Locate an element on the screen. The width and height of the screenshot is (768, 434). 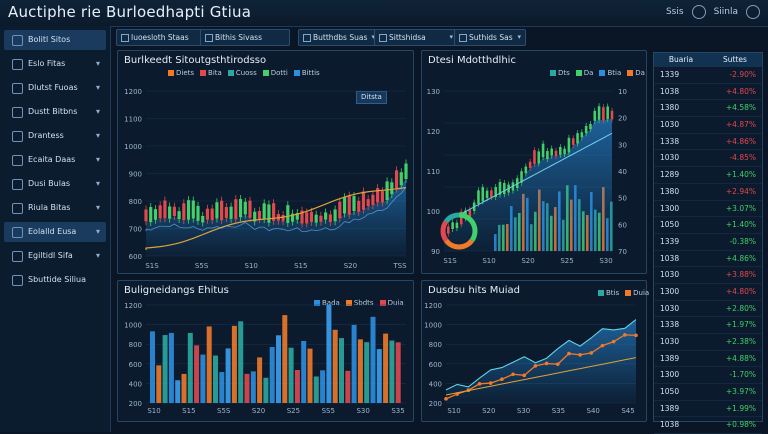
series-line is located at coordinates (541, 367).